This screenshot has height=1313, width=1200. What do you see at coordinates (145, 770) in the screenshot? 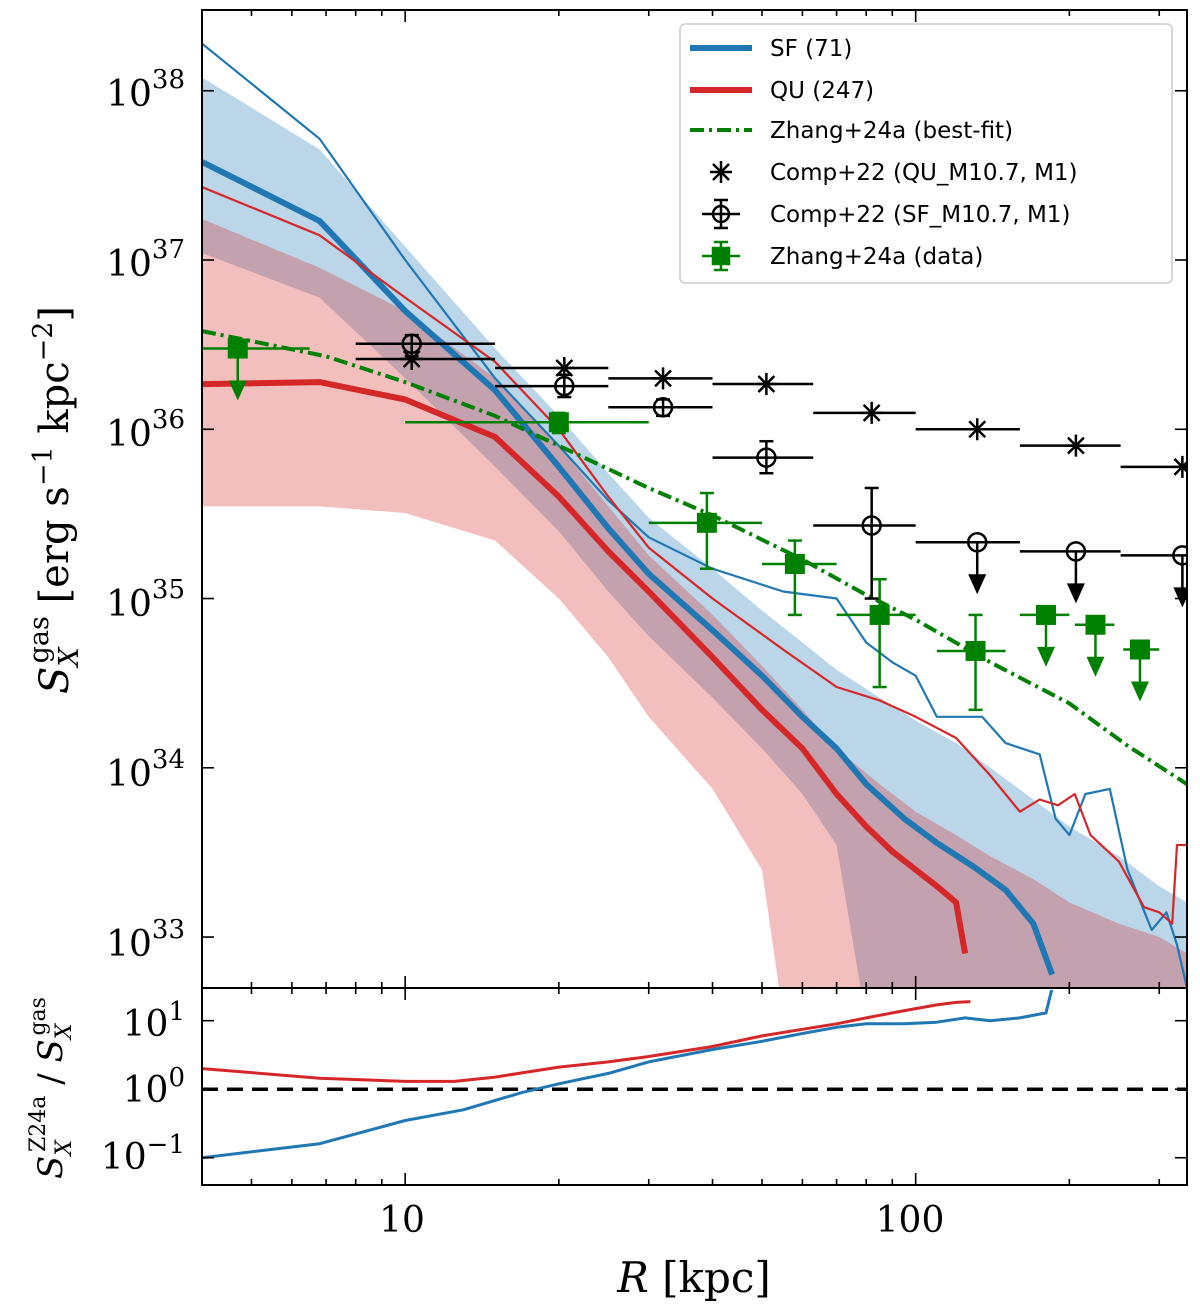
I see `y-tick-label-1e34: 1034` at bounding box center [145, 770].